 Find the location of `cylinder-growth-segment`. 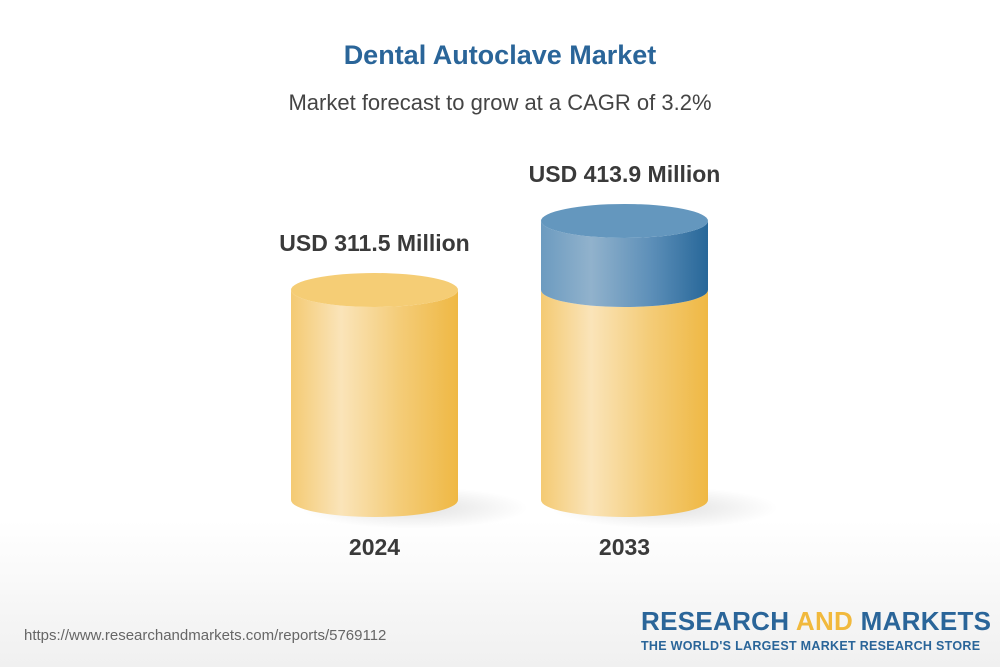

cylinder-growth-segment is located at coordinates (624, 264).